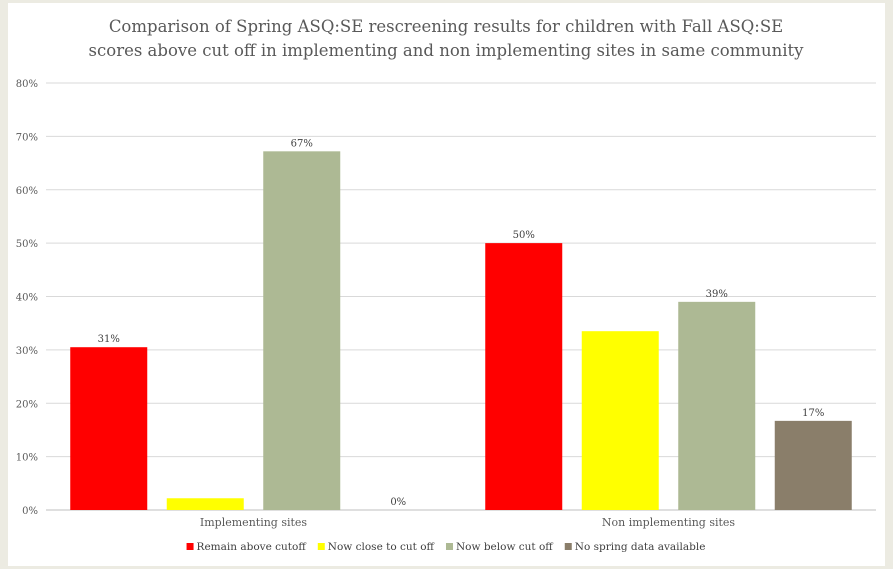  Describe the element at coordinates (30, 511) in the screenshot. I see `y-tick-label: 0%` at that location.